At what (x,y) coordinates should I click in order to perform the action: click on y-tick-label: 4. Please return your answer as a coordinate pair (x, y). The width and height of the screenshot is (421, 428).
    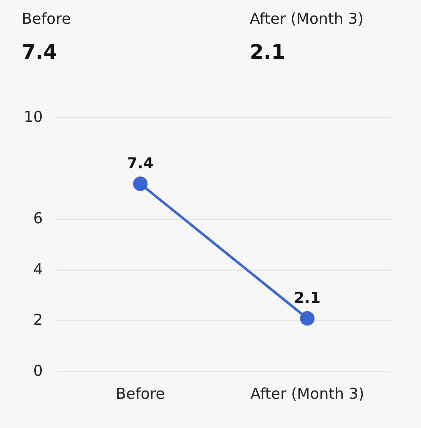
    Looking at the image, I should click on (39, 269).